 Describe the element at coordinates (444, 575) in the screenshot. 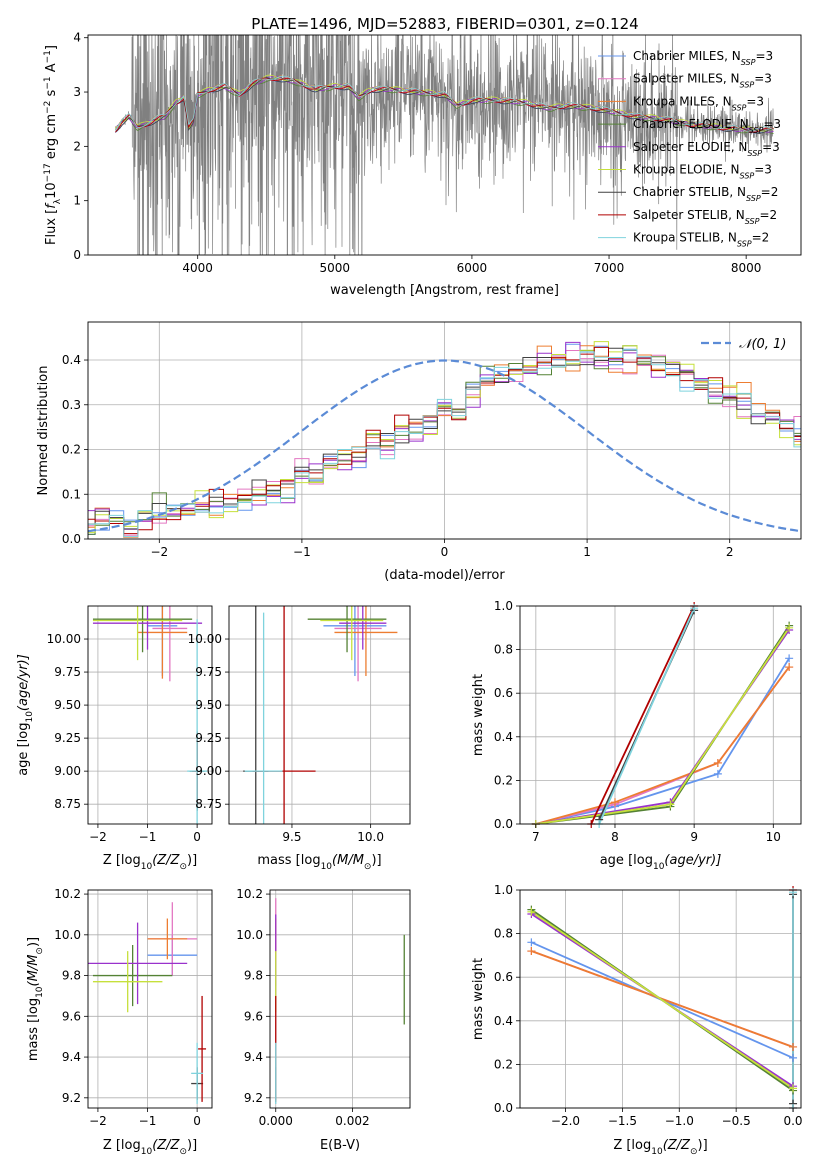

I see `residuals-xlabel: (data-model)/error` at that location.